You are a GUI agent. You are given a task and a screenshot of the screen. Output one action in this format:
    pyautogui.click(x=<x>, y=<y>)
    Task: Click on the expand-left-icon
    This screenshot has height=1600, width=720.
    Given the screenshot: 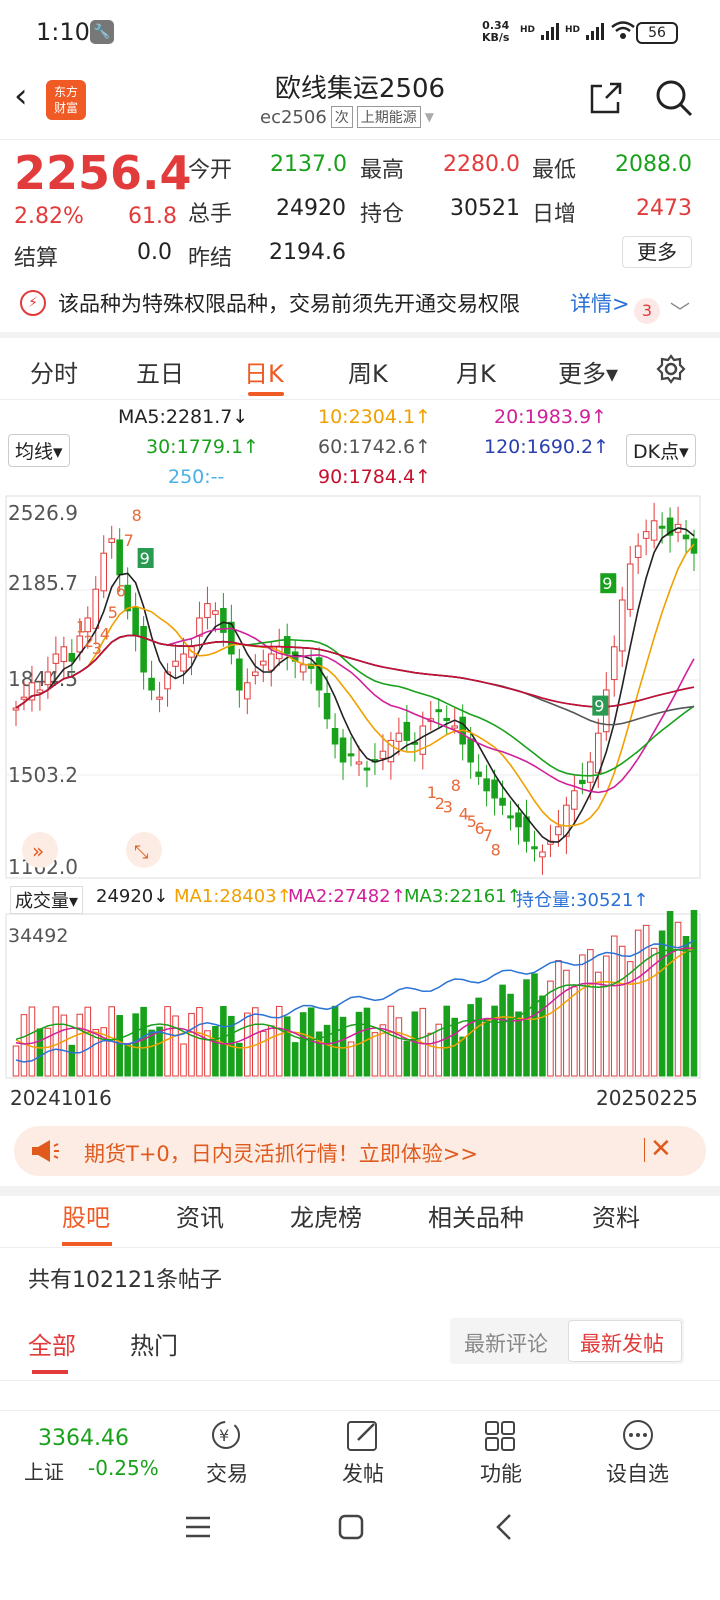 What is the action you would take?
    pyautogui.click(x=40, y=850)
    